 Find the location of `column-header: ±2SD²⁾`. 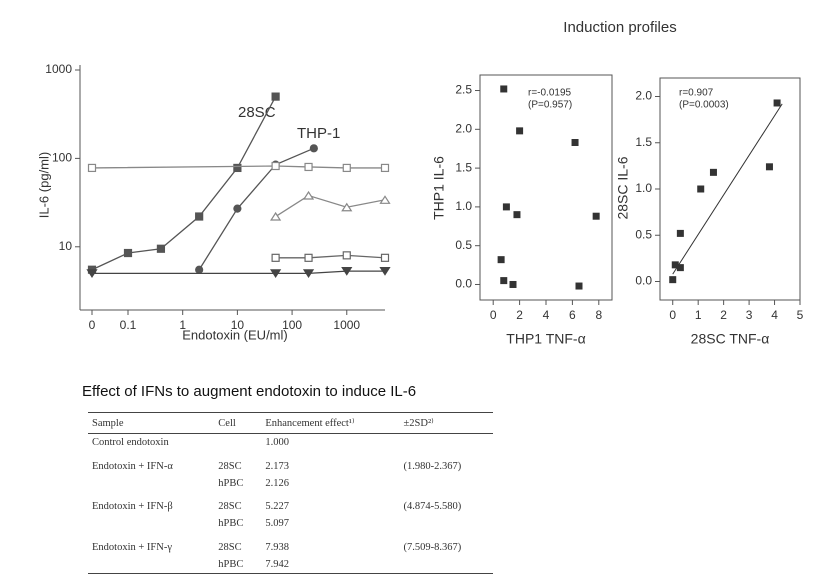

column-header: ±2SD²⁾ is located at coordinates (446, 423).